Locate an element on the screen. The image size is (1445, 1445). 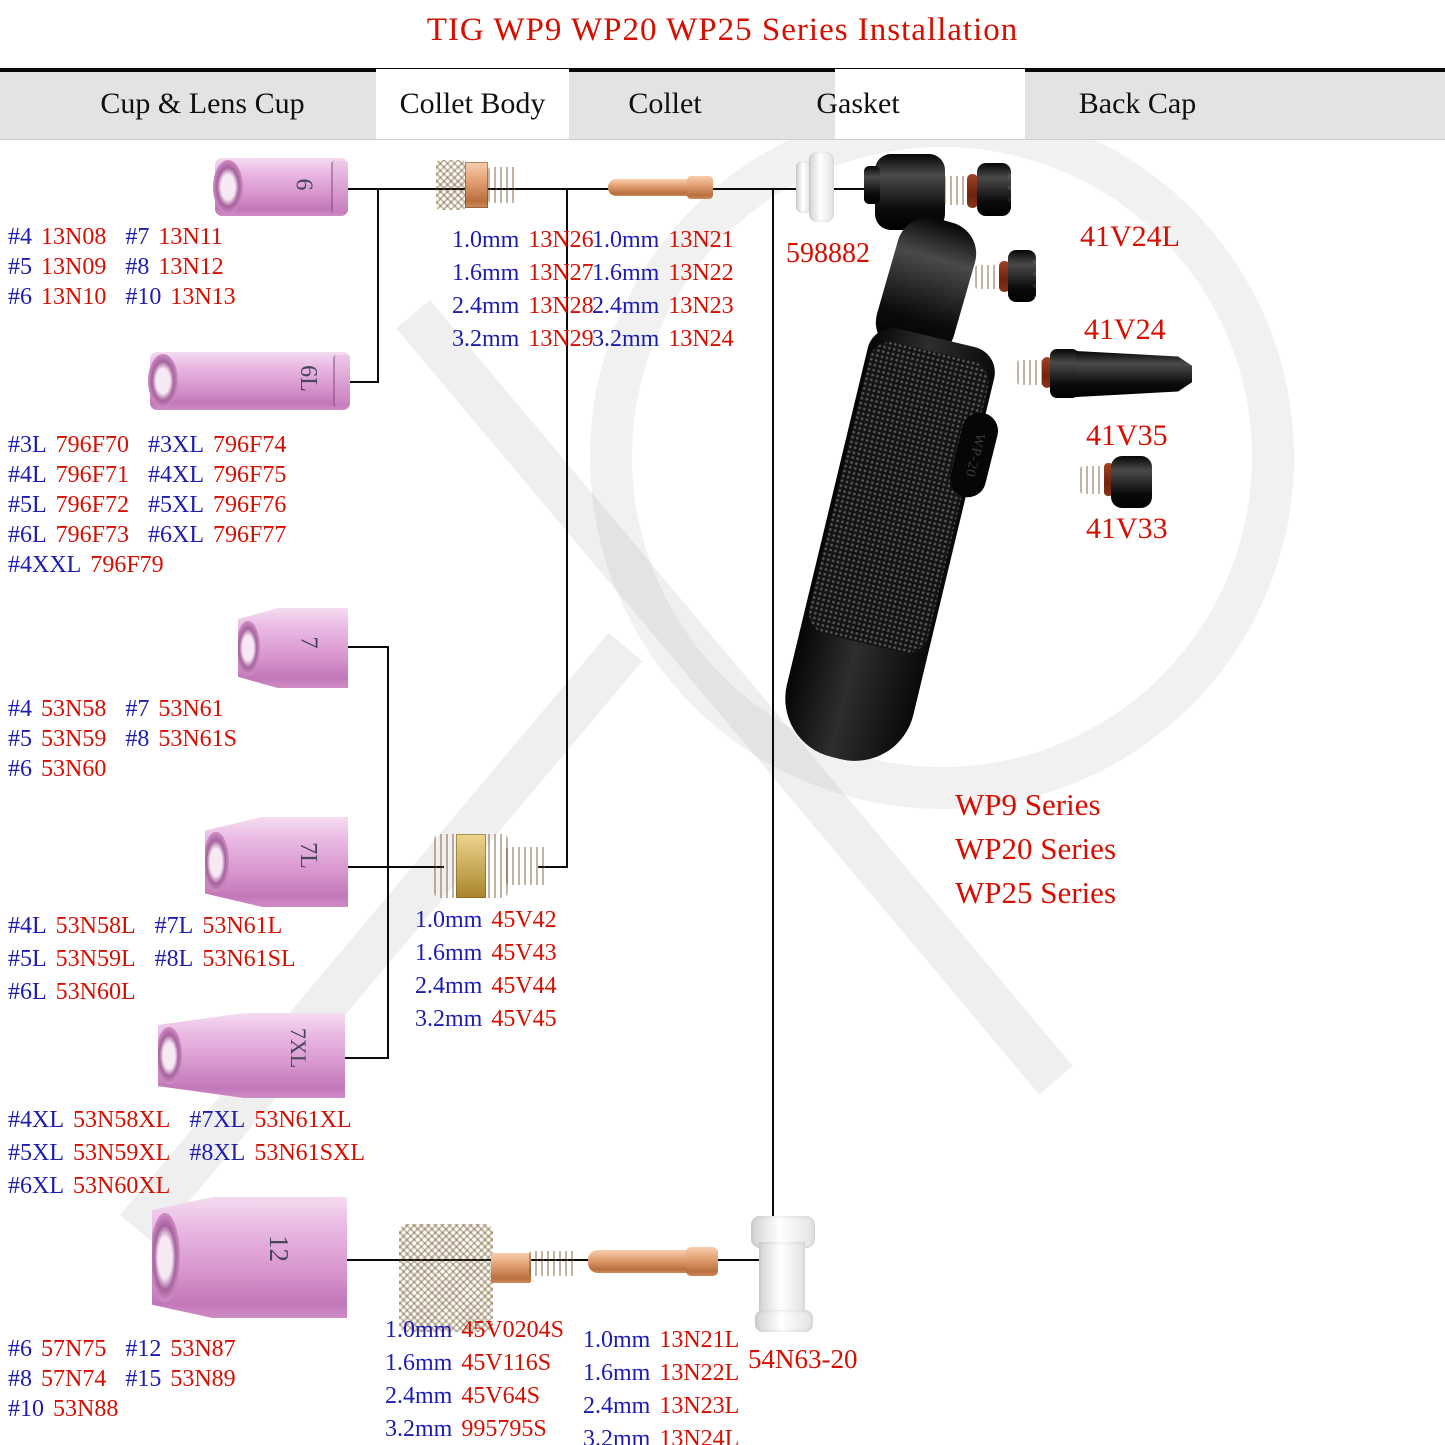
gas-lens-stud is located at coordinates (526, 866).